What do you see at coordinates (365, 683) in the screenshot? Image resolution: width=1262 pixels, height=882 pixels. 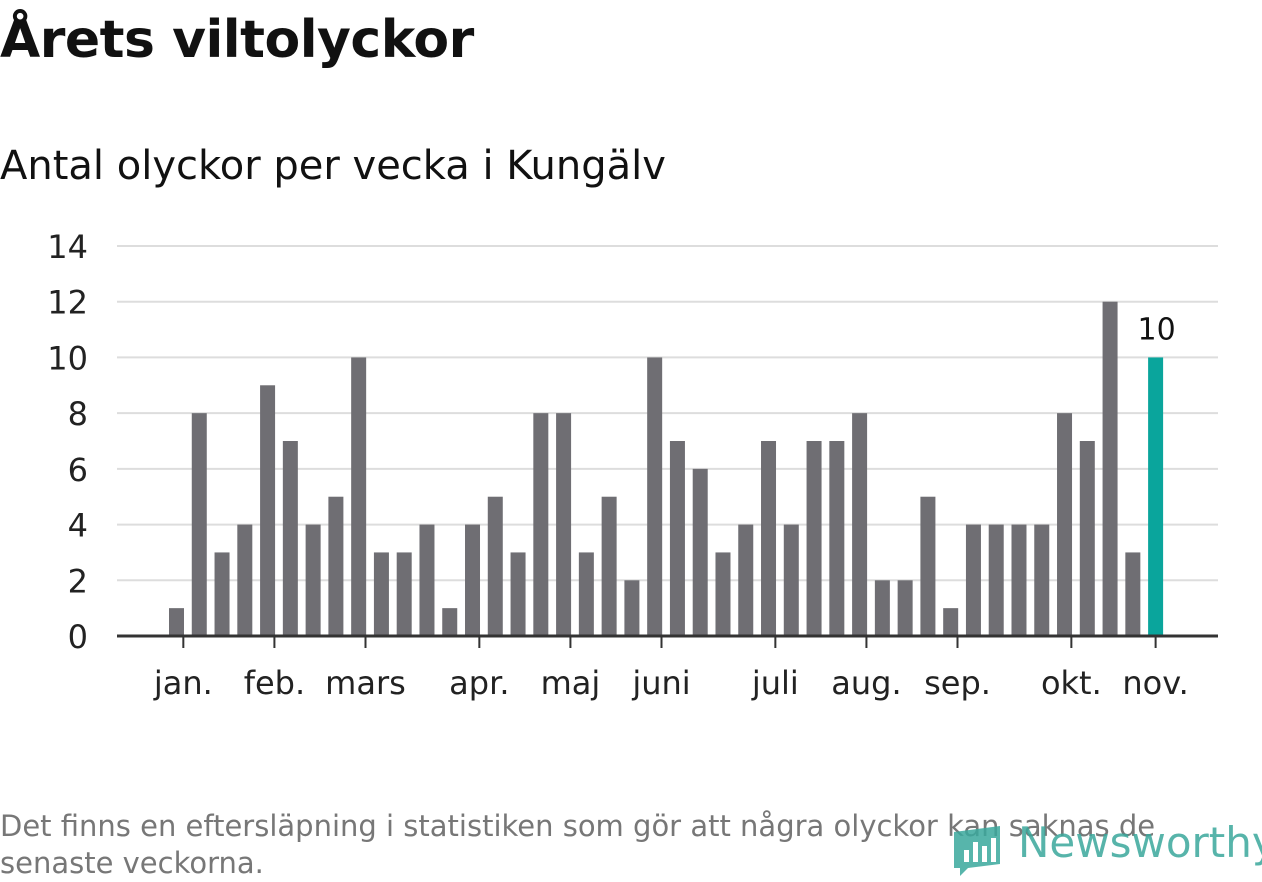 I see `x-tick-label: mars` at bounding box center [365, 683].